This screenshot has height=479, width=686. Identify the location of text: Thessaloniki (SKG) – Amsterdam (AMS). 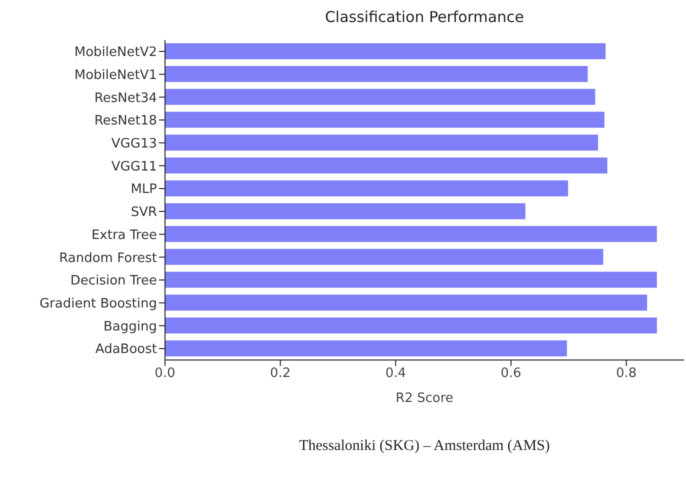
(424, 446).